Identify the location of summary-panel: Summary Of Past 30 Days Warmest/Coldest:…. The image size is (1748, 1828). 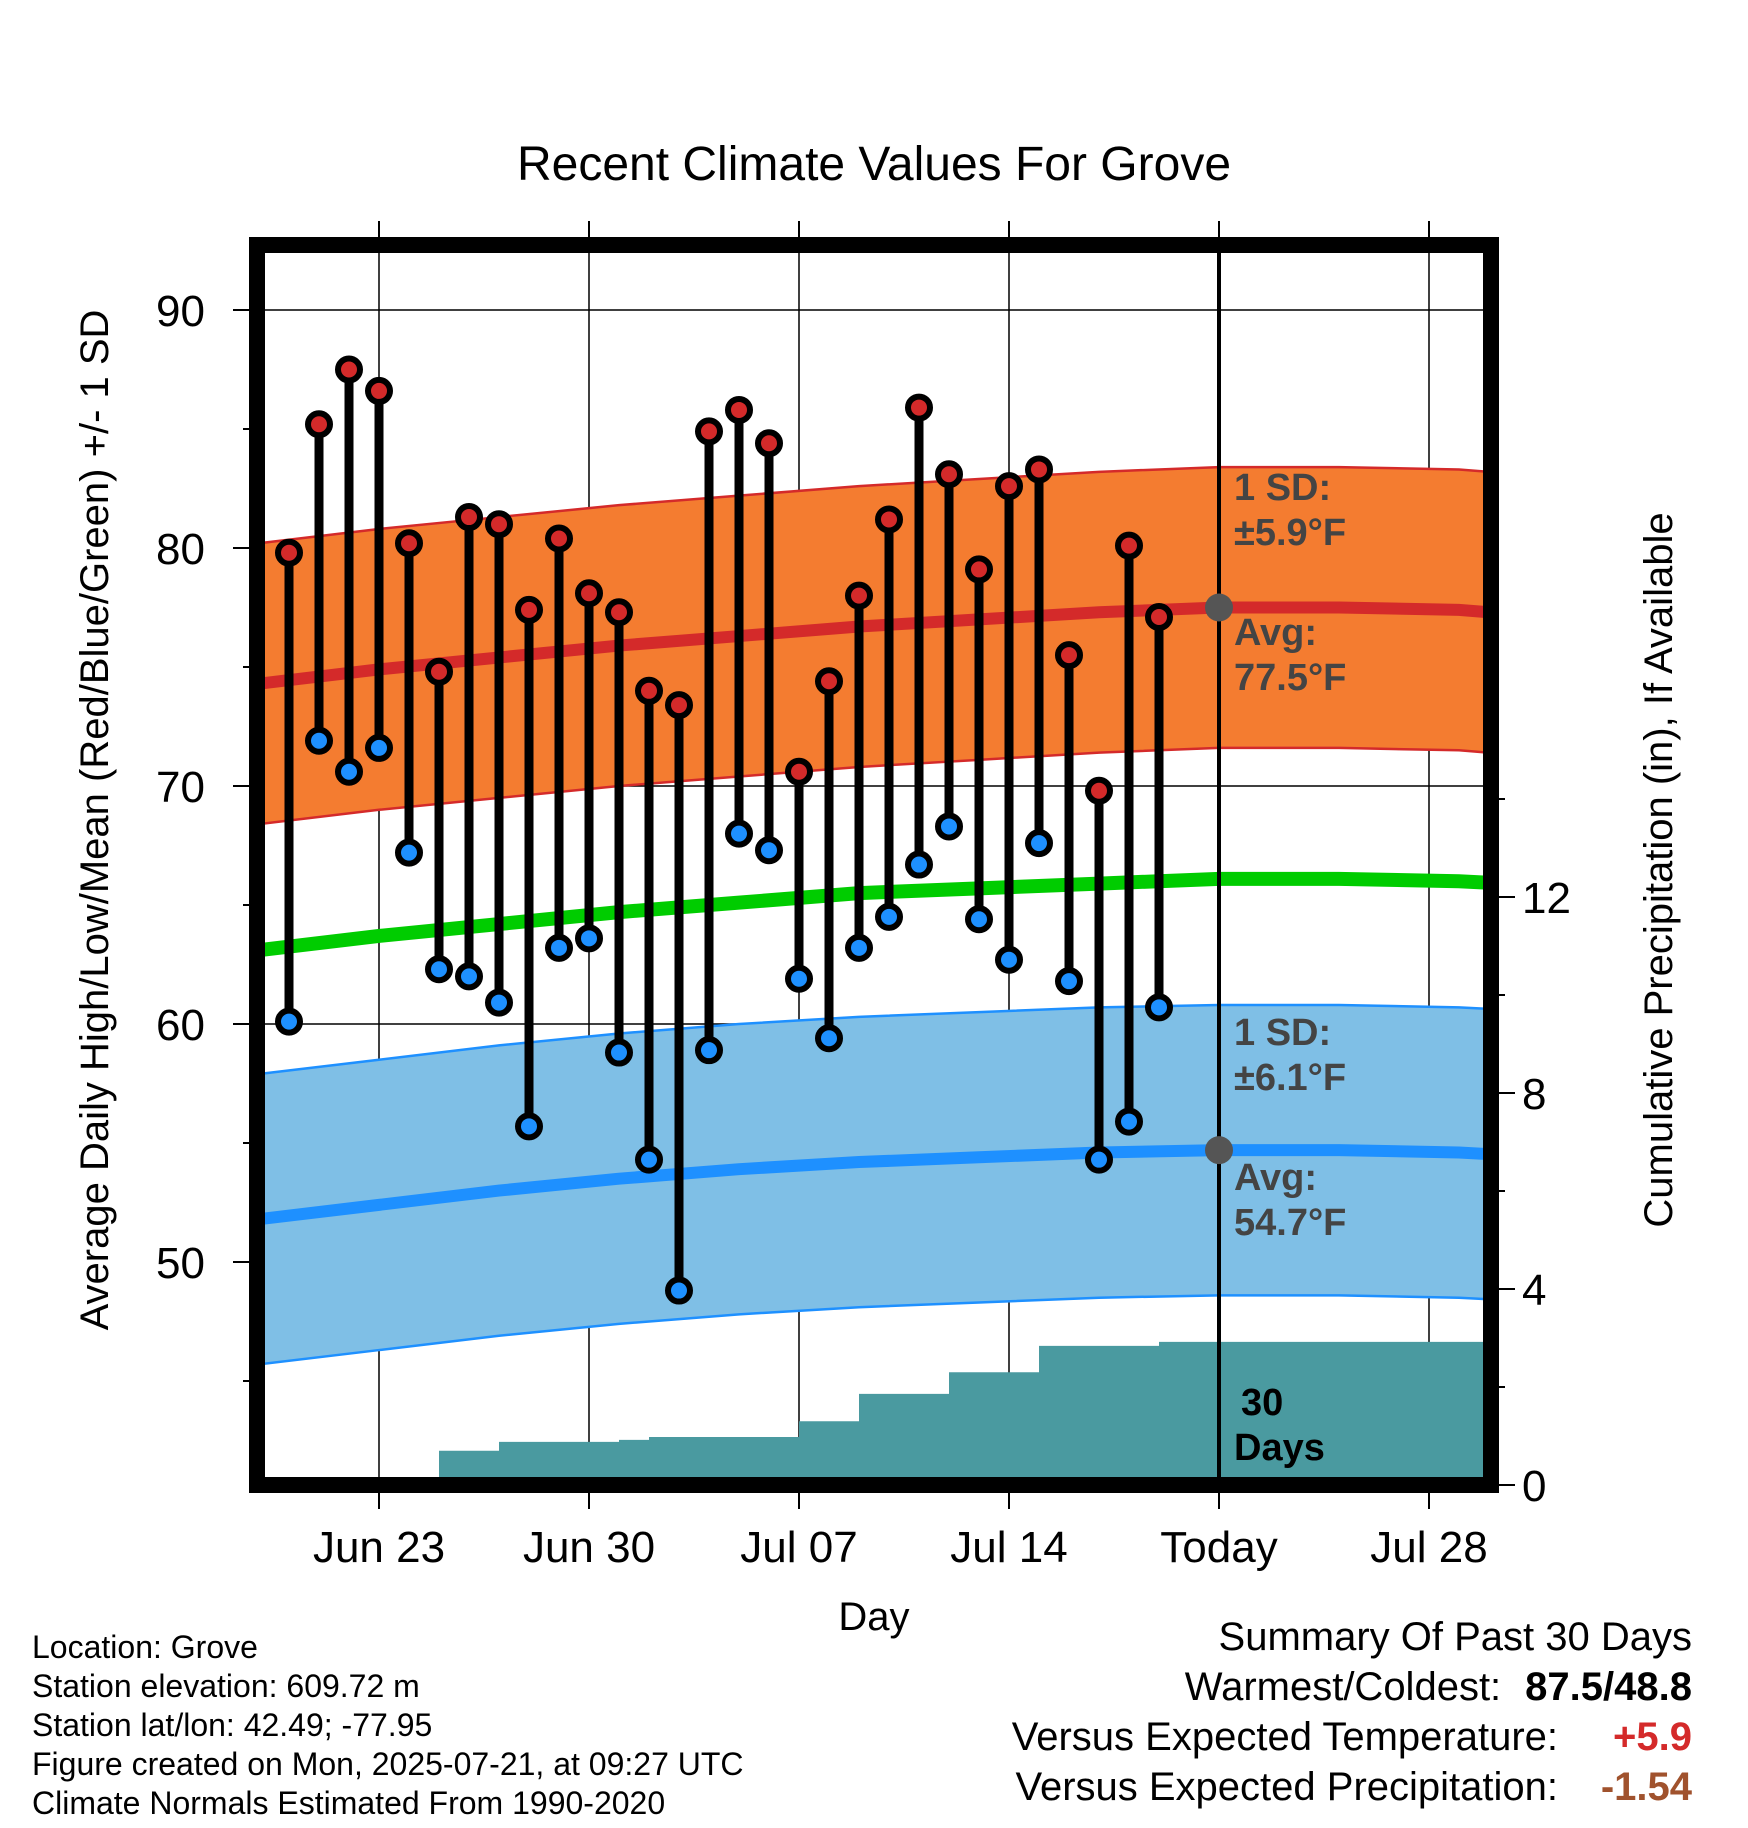
(1352, 1712).